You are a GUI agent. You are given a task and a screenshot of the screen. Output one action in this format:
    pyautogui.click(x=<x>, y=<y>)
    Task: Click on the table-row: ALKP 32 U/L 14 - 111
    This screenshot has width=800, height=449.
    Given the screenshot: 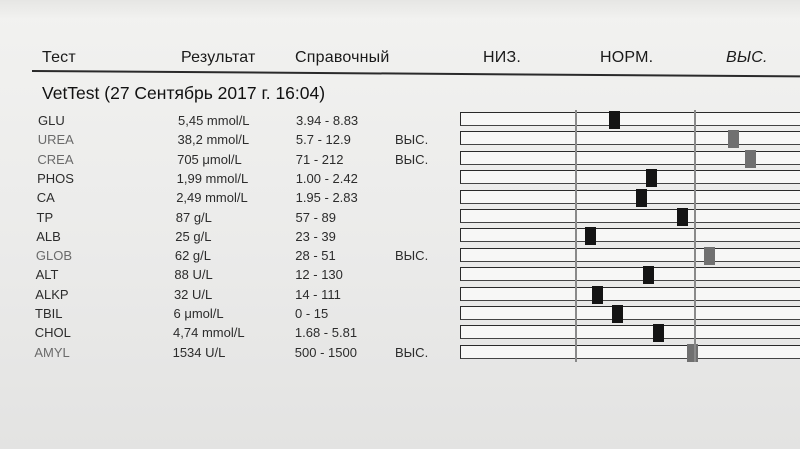 What is the action you would take?
    pyautogui.click(x=230, y=296)
    